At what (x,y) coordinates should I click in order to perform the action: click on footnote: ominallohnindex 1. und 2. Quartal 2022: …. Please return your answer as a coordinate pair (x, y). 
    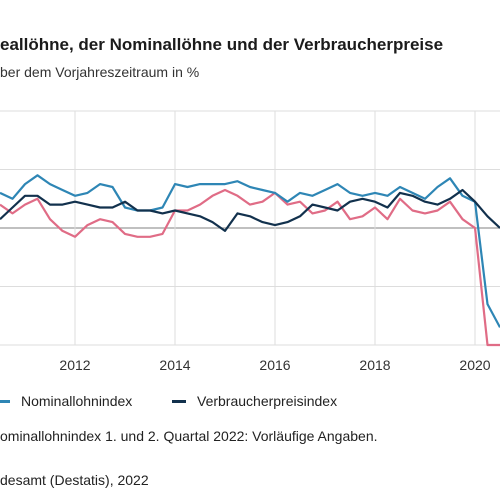
    Looking at the image, I should click on (189, 436).